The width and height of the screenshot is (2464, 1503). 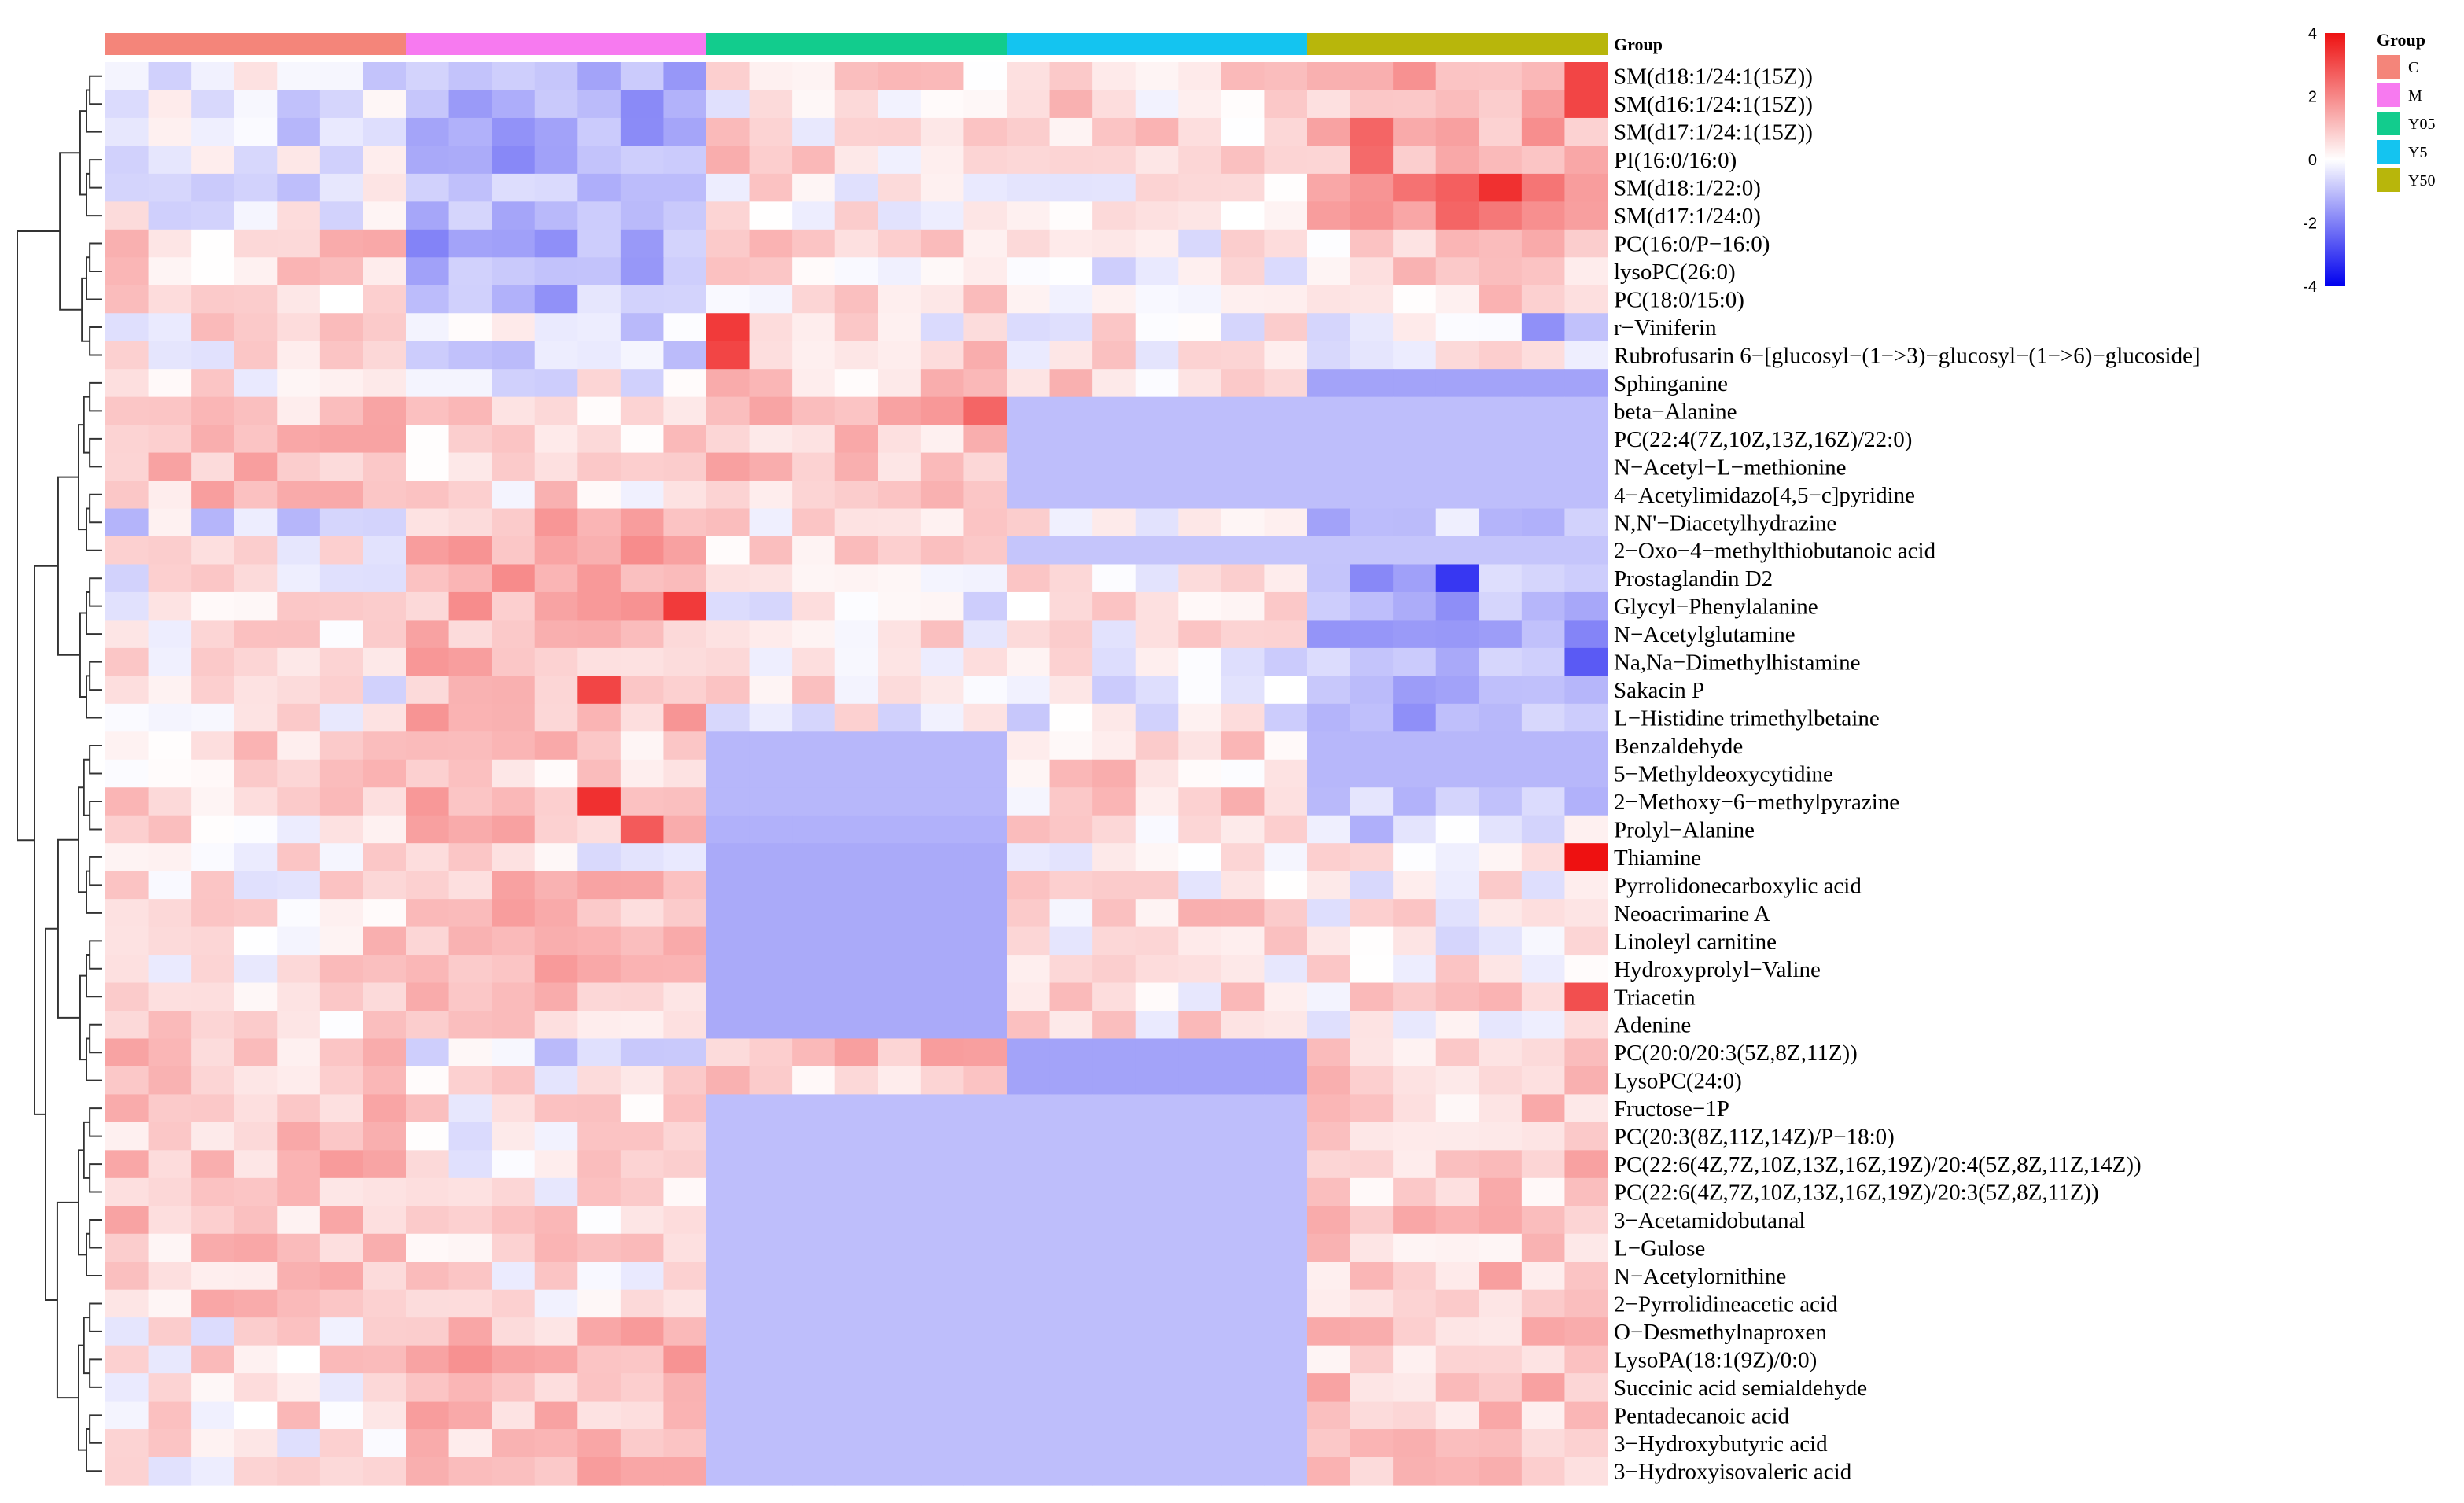 What do you see at coordinates (256, 44) in the screenshot?
I see `group-bar-segment-C` at bounding box center [256, 44].